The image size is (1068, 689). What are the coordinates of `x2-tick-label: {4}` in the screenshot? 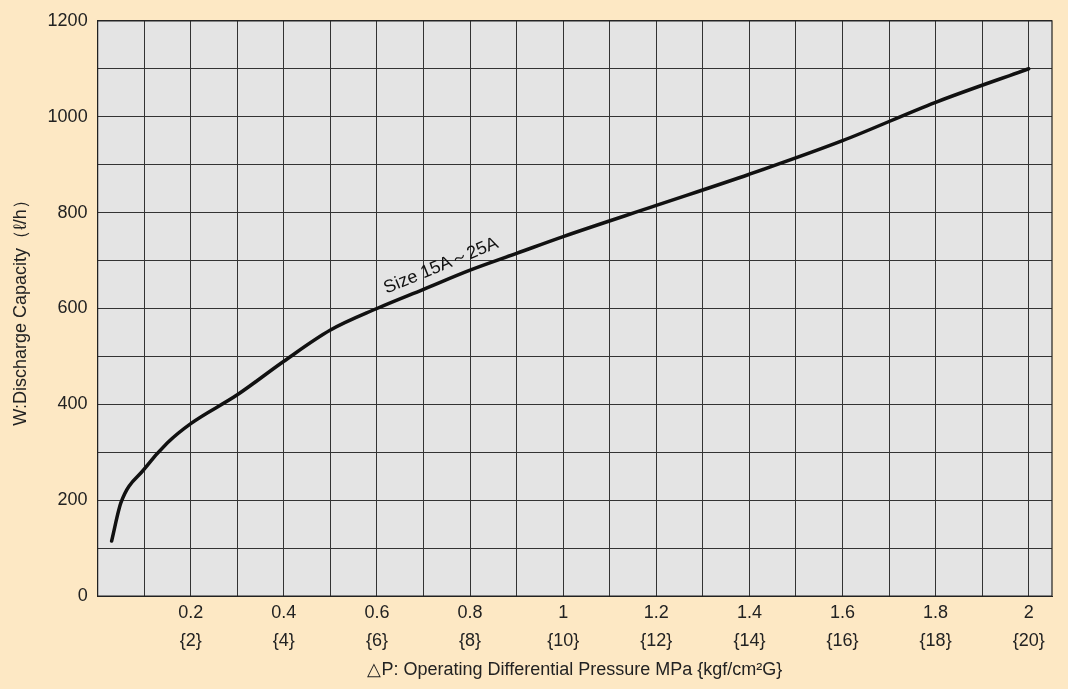 It's located at (283, 639).